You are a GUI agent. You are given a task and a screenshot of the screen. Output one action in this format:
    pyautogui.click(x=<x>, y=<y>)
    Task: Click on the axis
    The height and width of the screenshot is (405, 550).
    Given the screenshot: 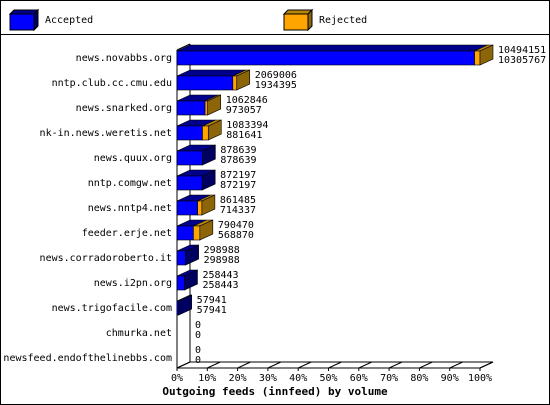 What is the action you would take?
    pyautogui.click(x=183, y=47)
    